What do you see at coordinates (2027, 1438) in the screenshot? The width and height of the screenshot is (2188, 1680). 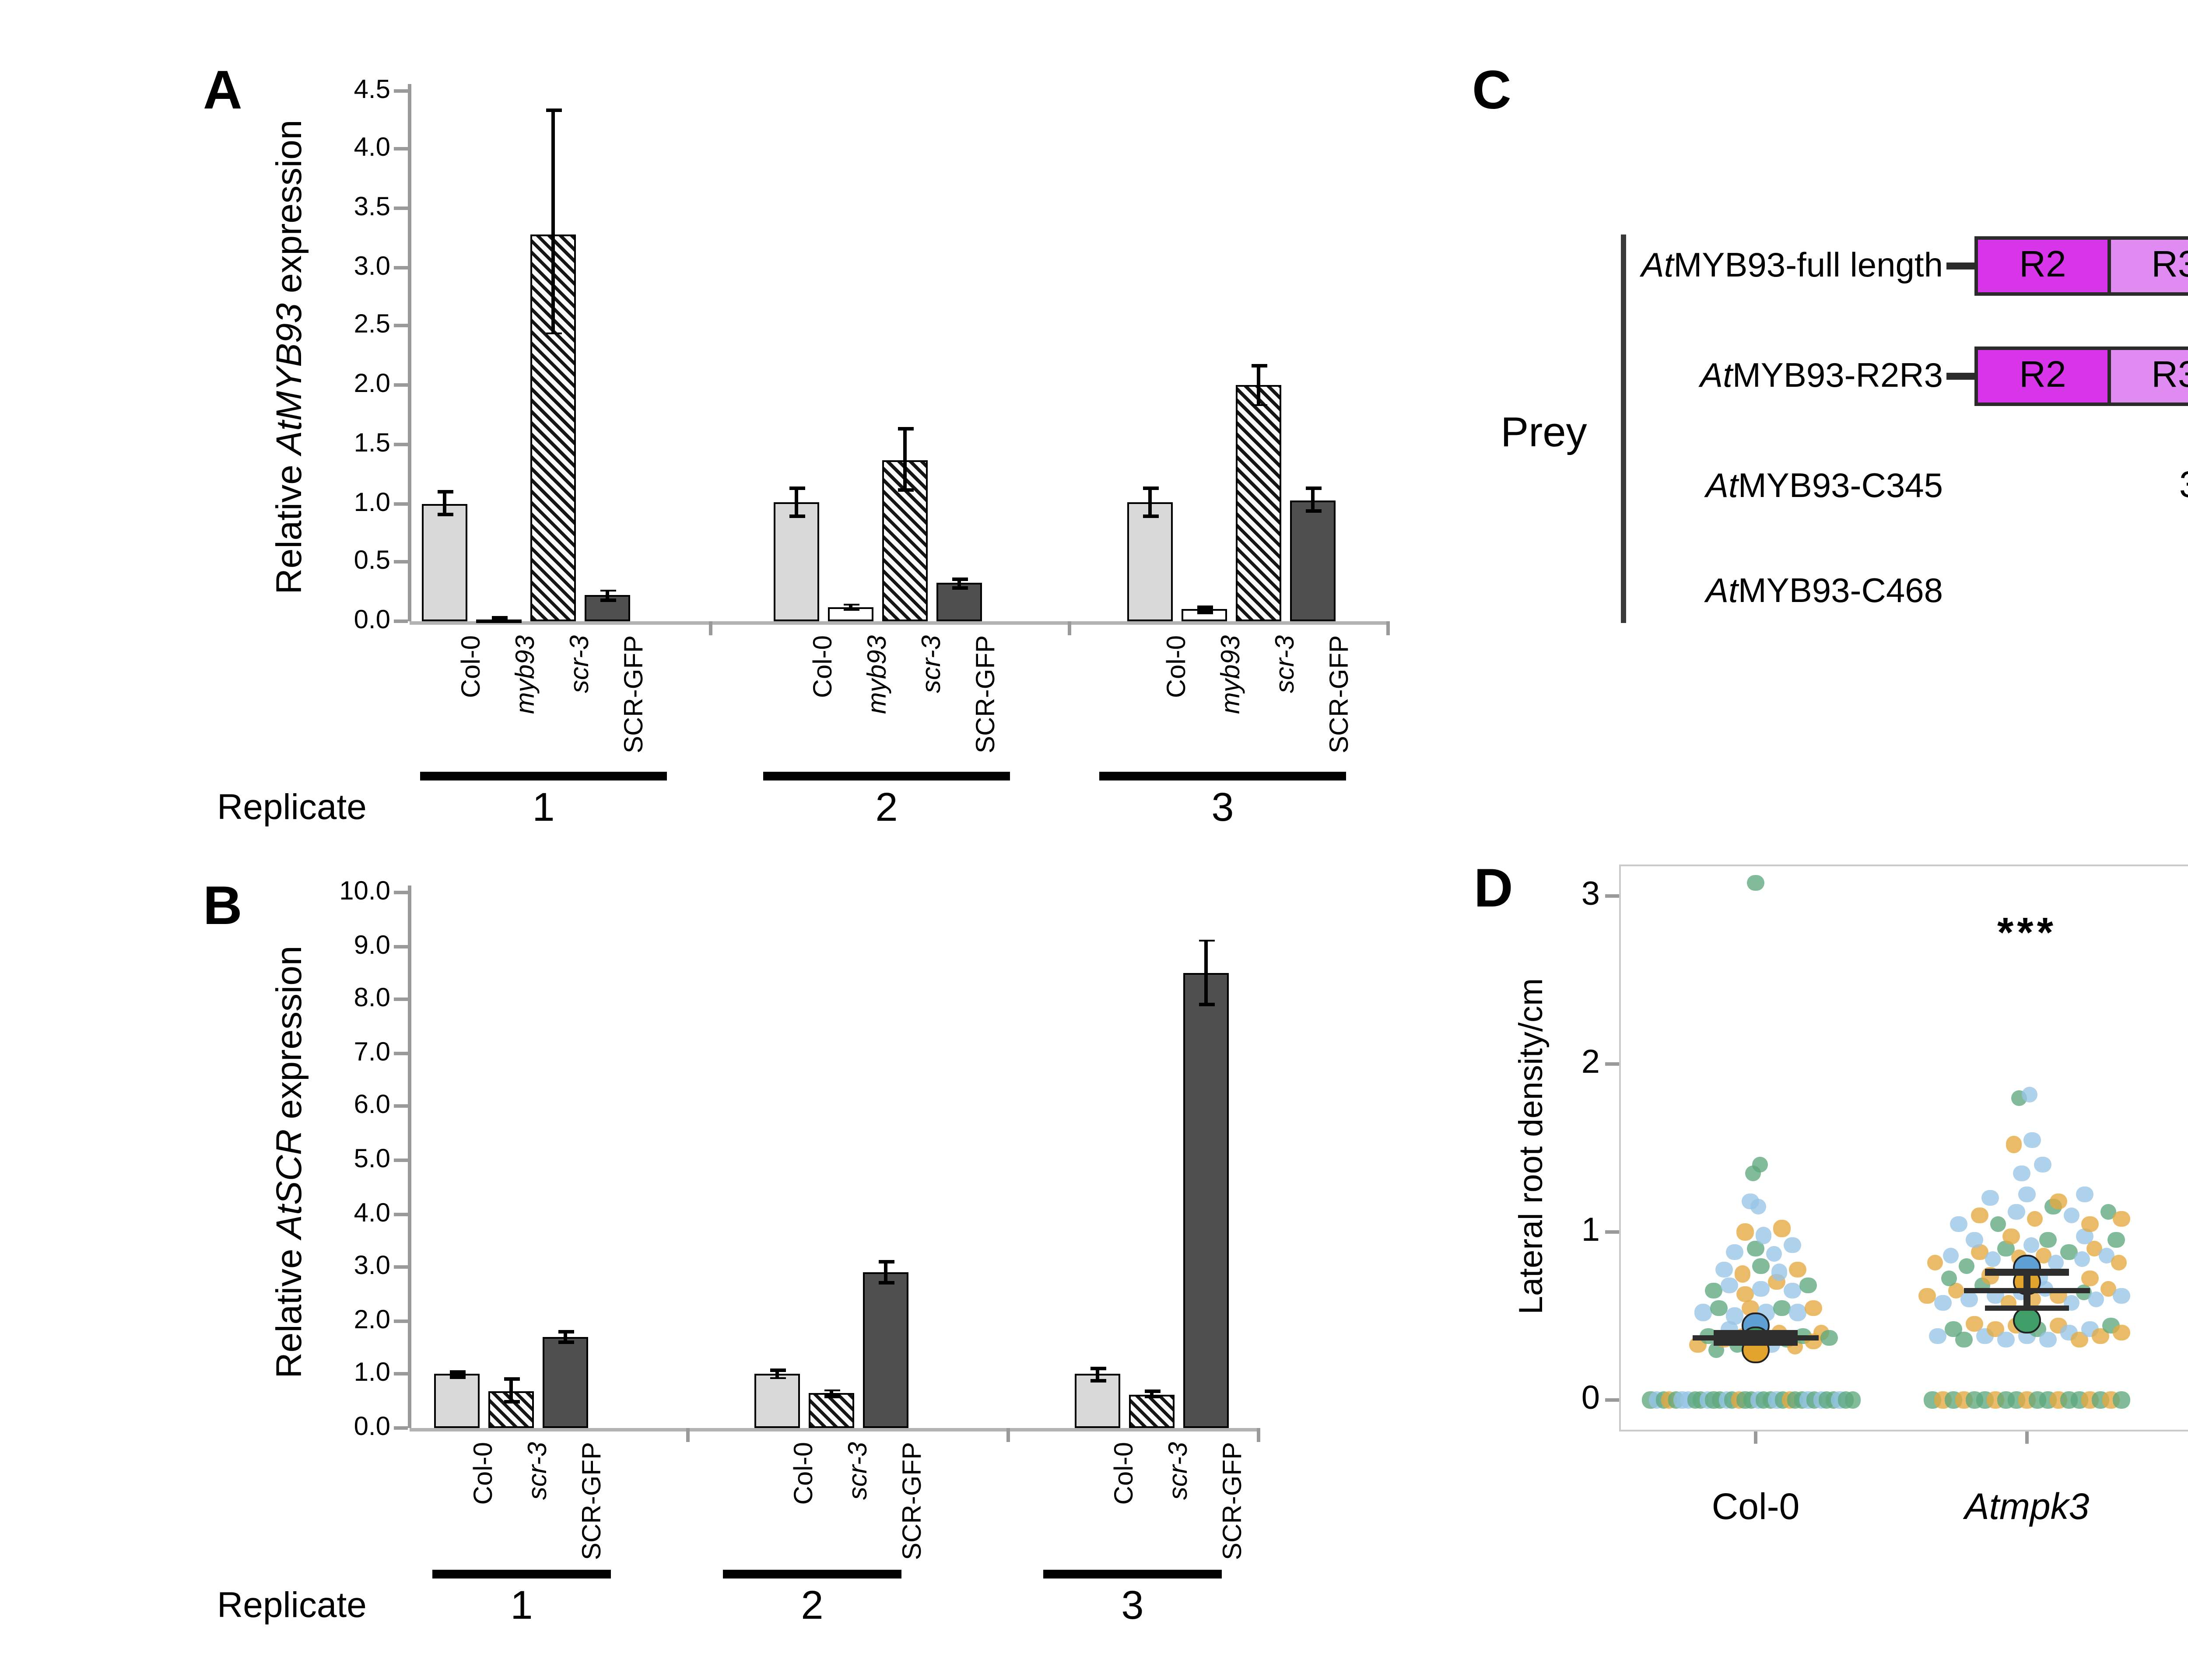 I see `x-axis-tick` at bounding box center [2027, 1438].